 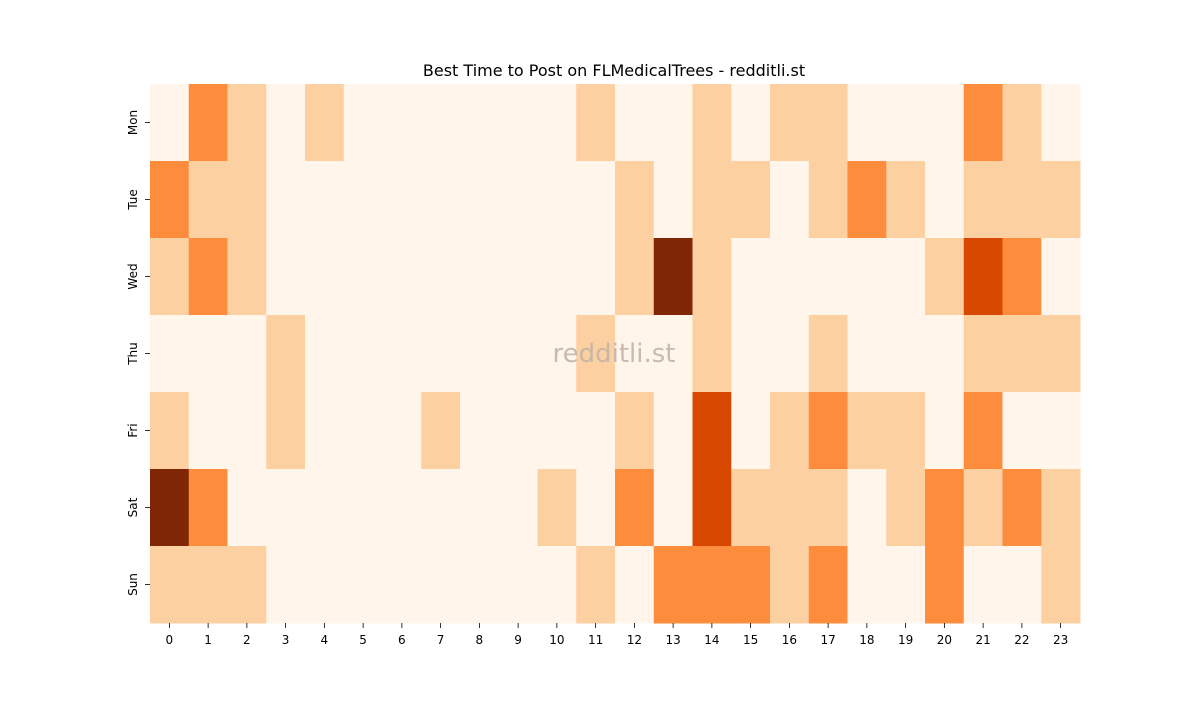 I want to click on x-tick-label-13: 13, so click(x=672, y=640).